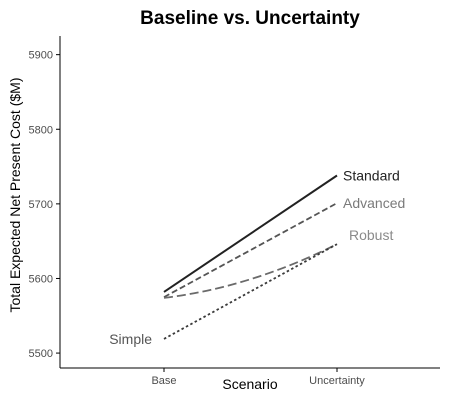 The image size is (450, 400). Describe the element at coordinates (249, 384) in the screenshot. I see `x-axis-title: Scenario` at that location.